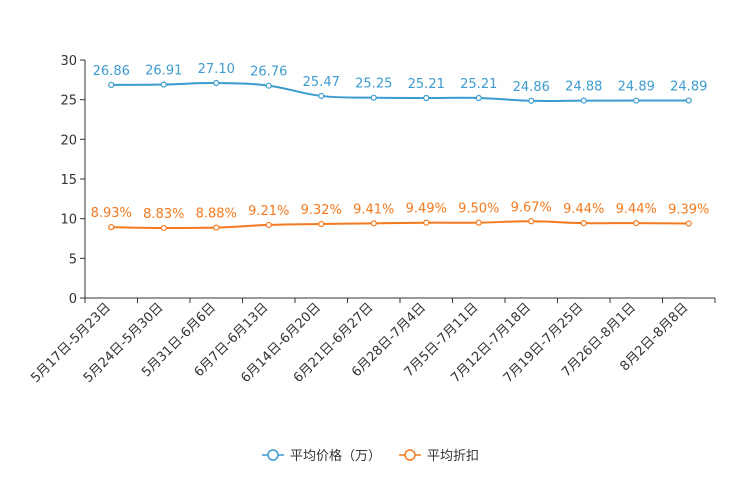 The height and width of the screenshot is (496, 744). I want to click on legend-item-0: 平均价格（万）, so click(321, 456).